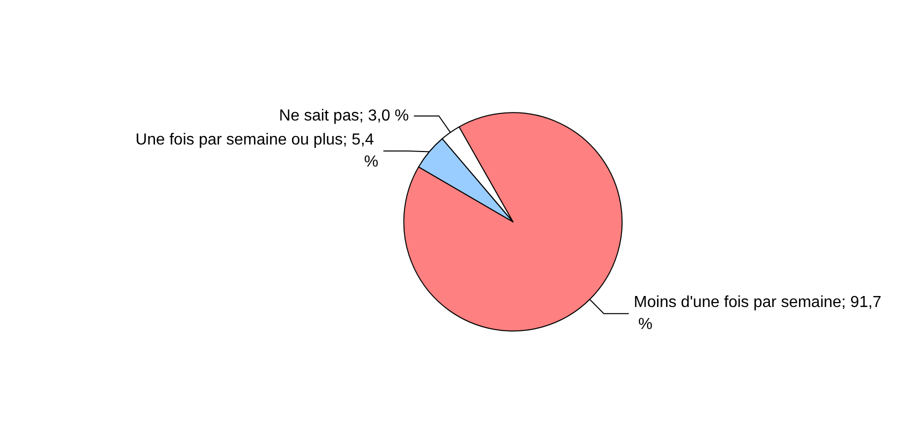 The width and height of the screenshot is (916, 441). Describe the element at coordinates (257, 151) in the screenshot. I see `slice-label: Une fois par semaine ou plus; 5,4 %` at that location.